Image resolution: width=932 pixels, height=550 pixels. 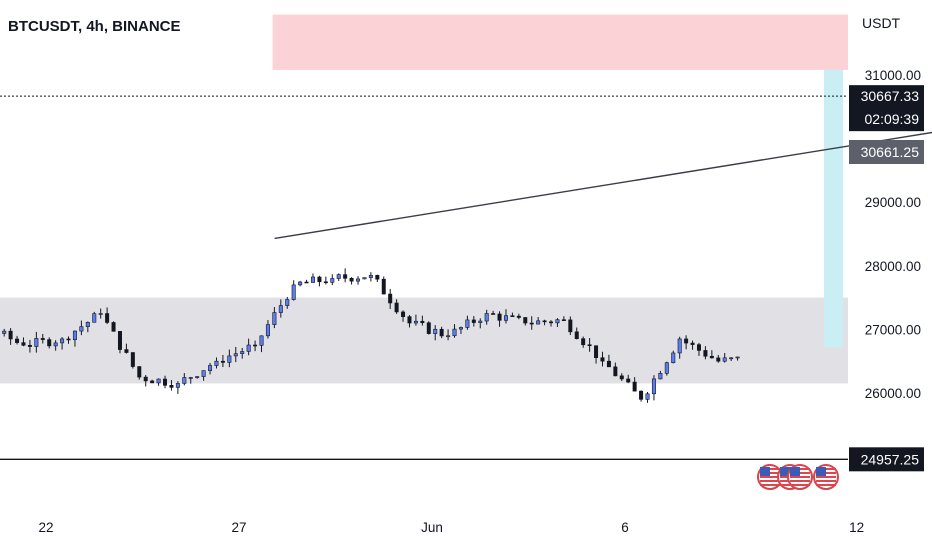 What do you see at coordinates (881, 23) in the screenshot?
I see `price-axis-unit: USDT` at bounding box center [881, 23].